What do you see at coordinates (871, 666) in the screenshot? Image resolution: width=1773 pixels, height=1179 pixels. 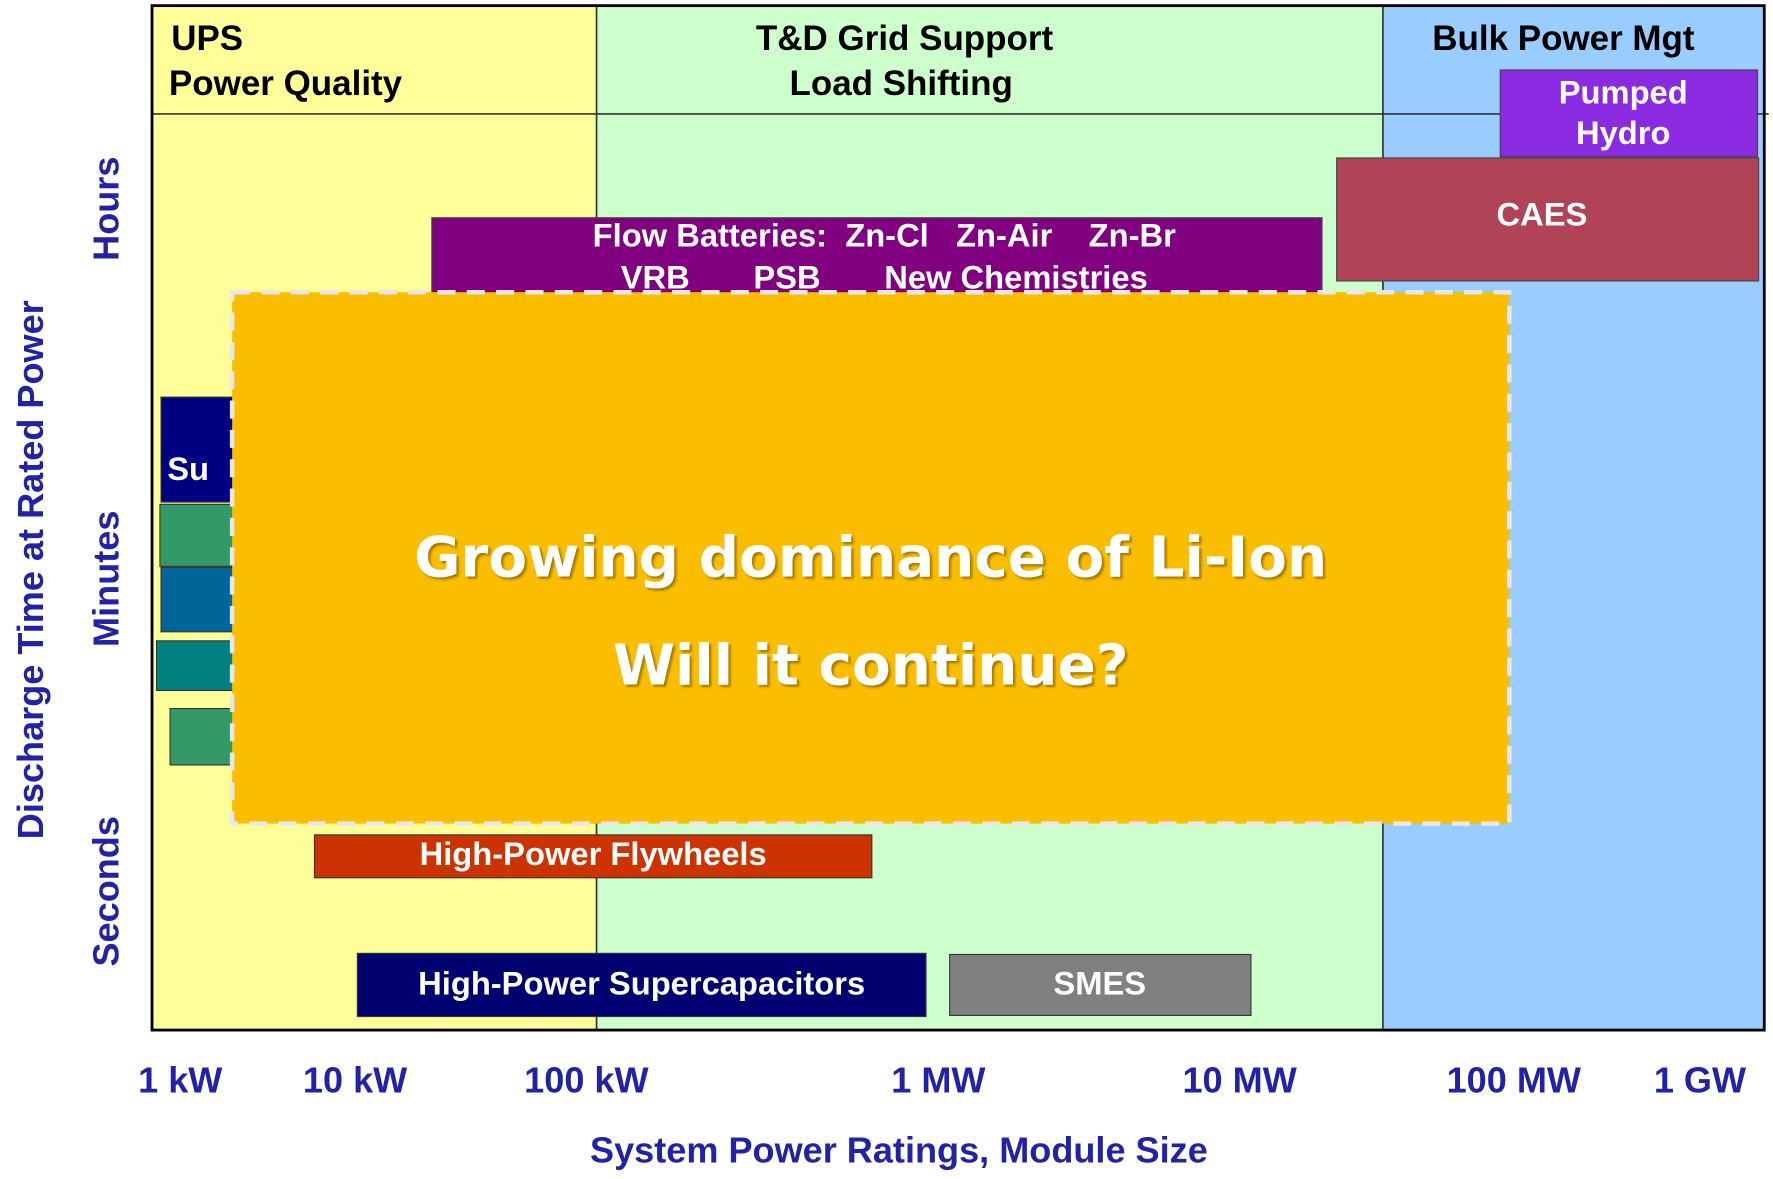 I see `overlay-text: Will it continue?` at bounding box center [871, 666].